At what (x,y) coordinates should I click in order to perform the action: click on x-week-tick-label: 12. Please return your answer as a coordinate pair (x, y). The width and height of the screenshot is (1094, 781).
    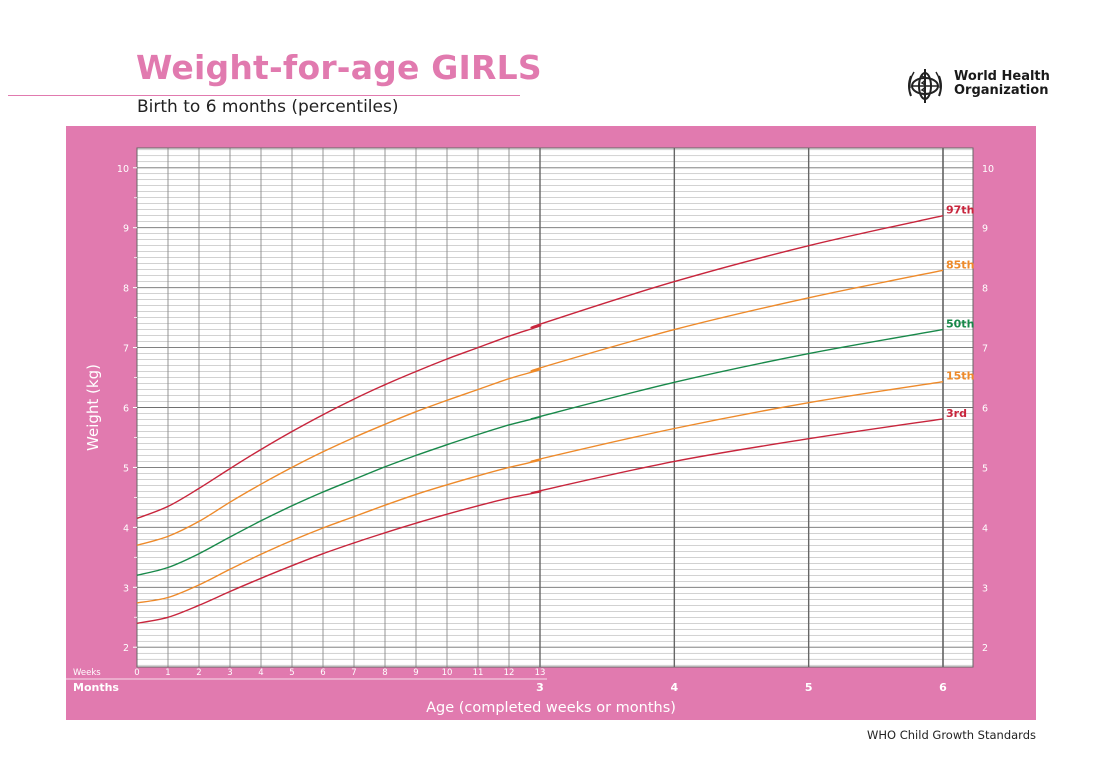
    Looking at the image, I should click on (509, 673).